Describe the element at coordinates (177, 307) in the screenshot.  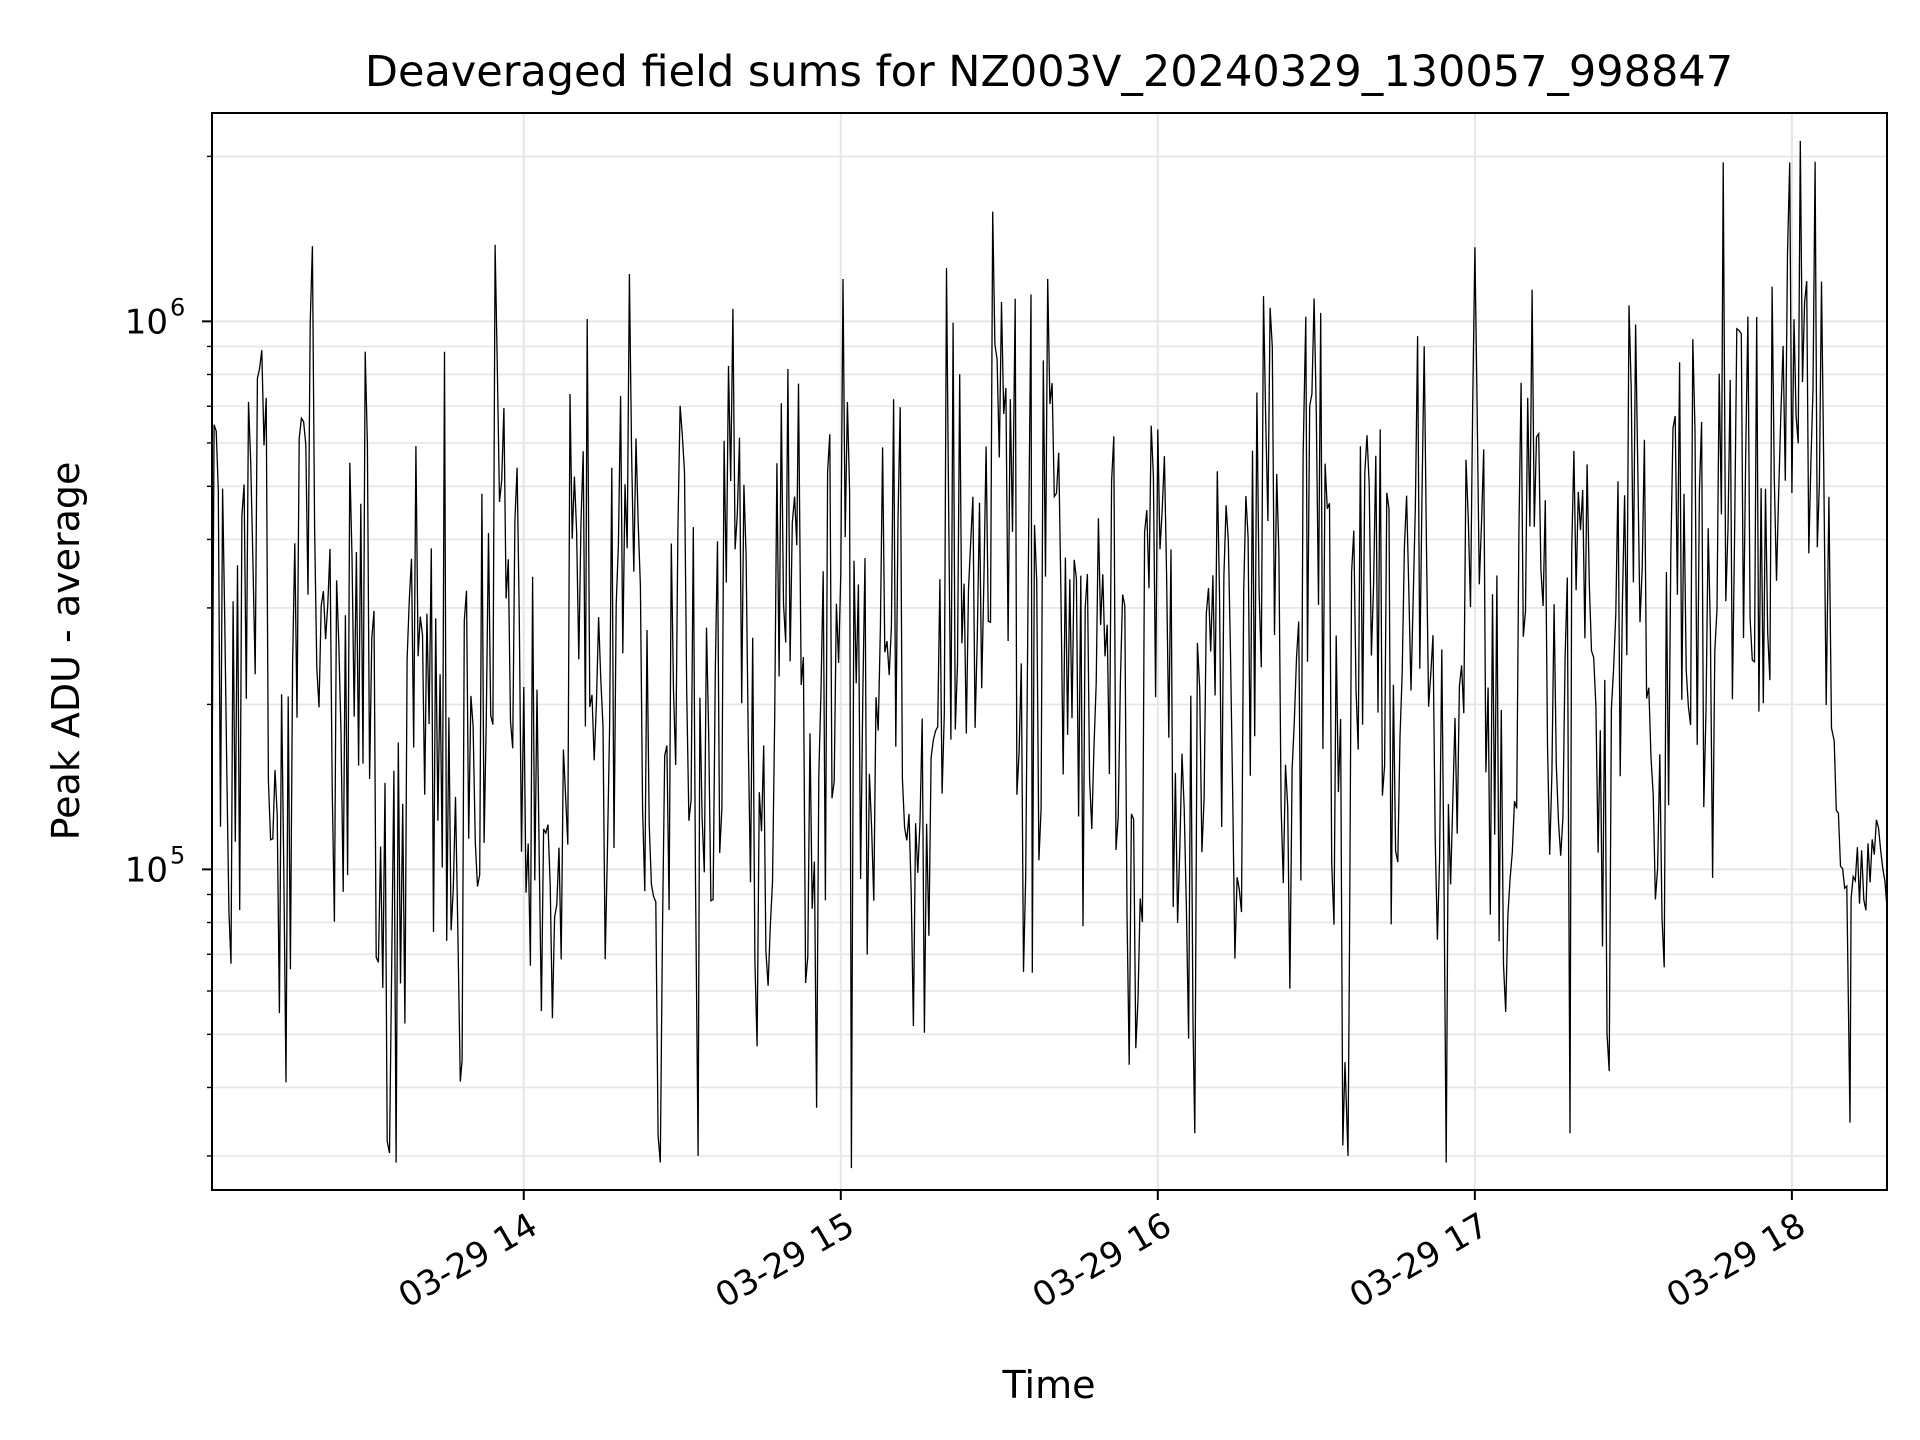
I see `y-tick-exponent: 6` at that location.